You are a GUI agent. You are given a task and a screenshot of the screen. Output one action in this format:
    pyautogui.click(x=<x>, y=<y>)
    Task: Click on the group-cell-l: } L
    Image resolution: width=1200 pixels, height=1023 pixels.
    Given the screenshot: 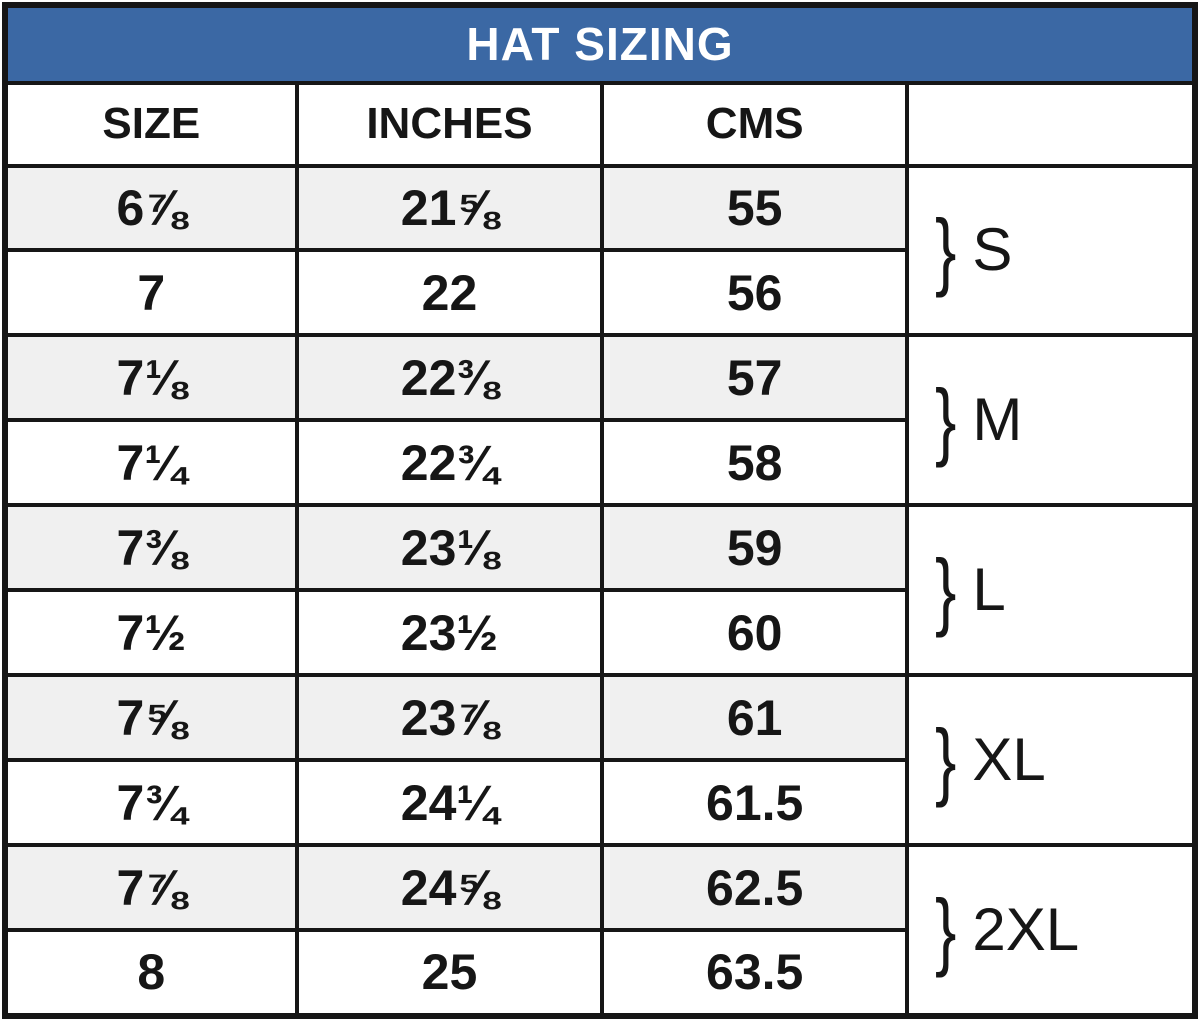 What is the action you would take?
    pyautogui.click(x=1051, y=590)
    